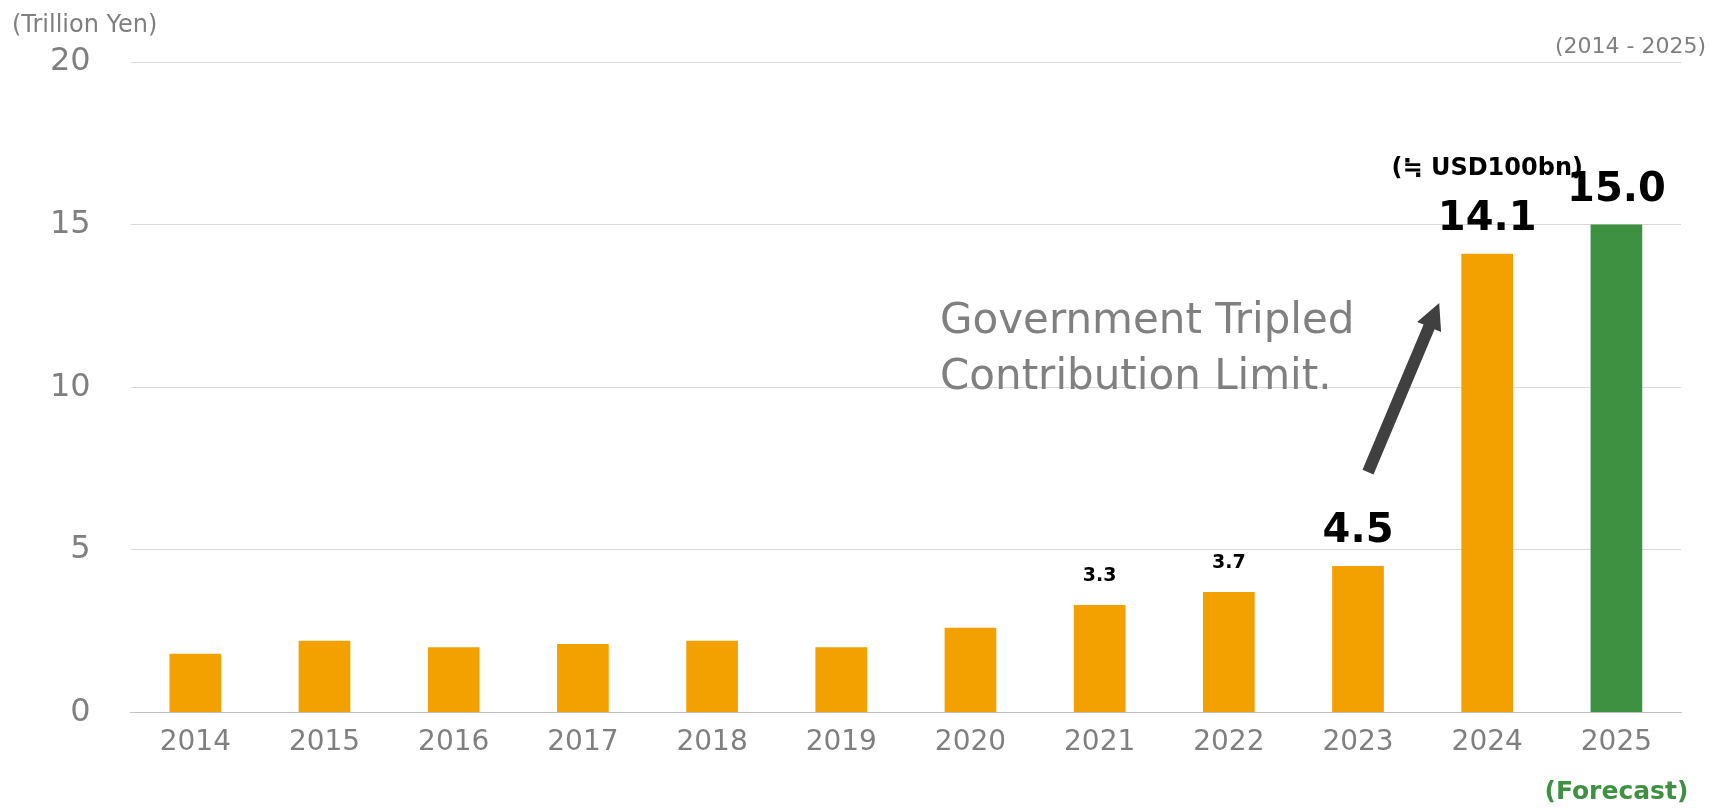 This screenshot has height=808, width=1711. Describe the element at coordinates (1147, 346) in the screenshot. I see `annotation: Government Tripled Contribution Limit.` at that location.